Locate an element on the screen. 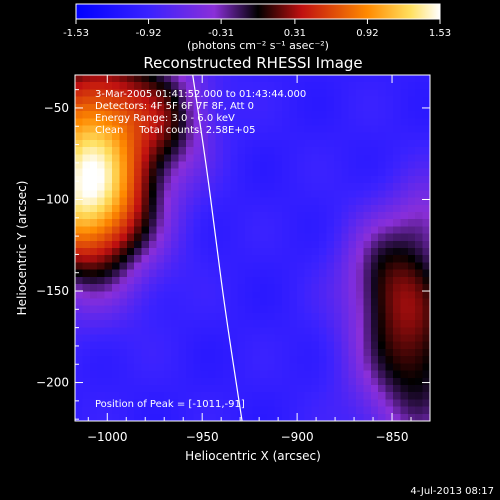 Image resolution: width=500 pixels, height=500 pixels. y-tick-label: −50 is located at coordinates (56, 108).